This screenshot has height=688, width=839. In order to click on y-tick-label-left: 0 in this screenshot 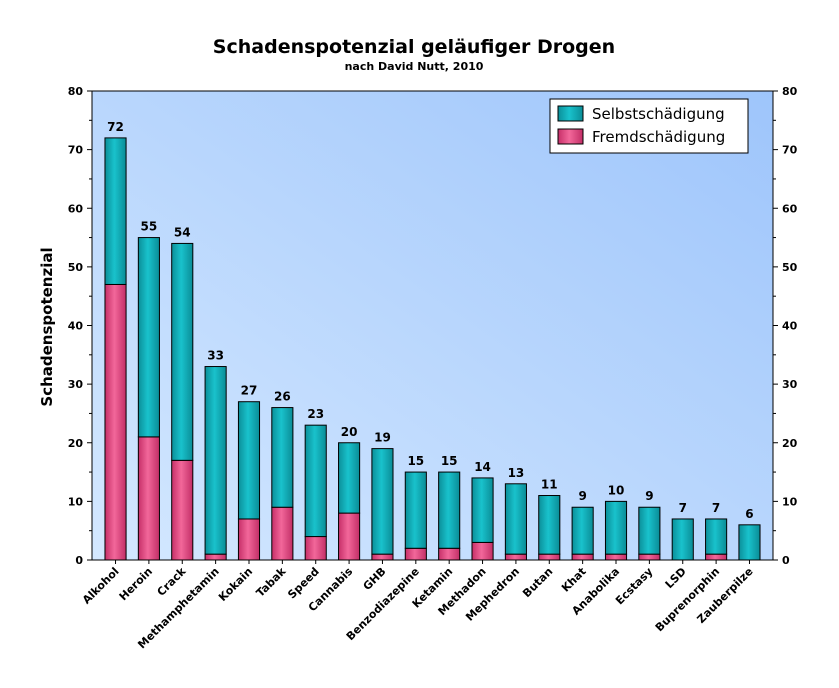, I will do `click(79, 560)`.